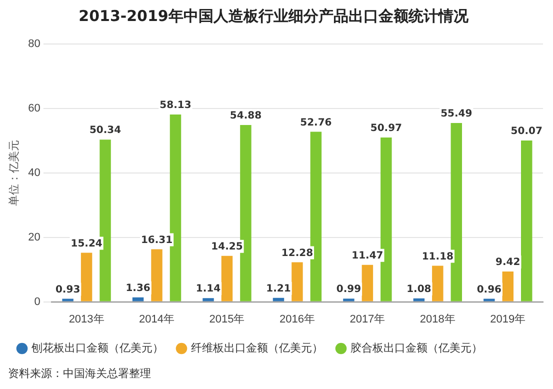 This screenshot has height=389, width=553. What do you see at coordinates (37, 302) in the screenshot?
I see `y-tick-label: 0` at bounding box center [37, 302].